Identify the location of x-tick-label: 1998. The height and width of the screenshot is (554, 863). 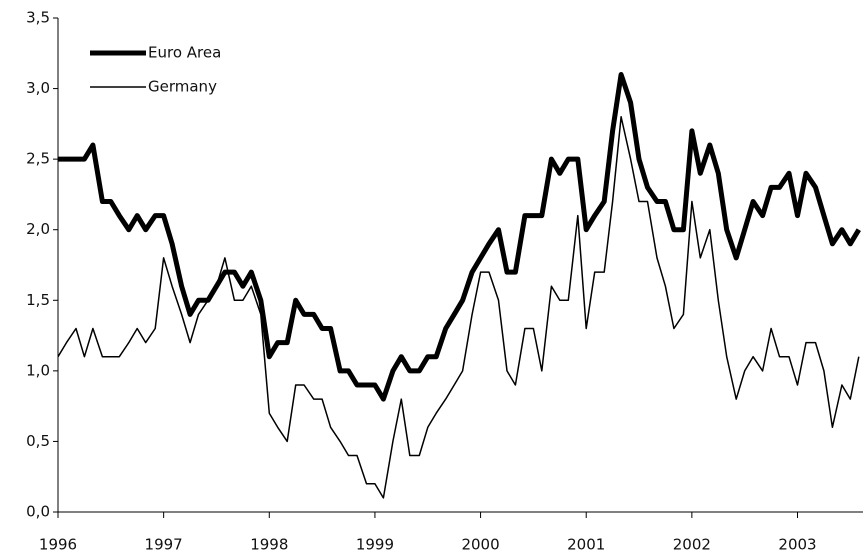
(269, 545).